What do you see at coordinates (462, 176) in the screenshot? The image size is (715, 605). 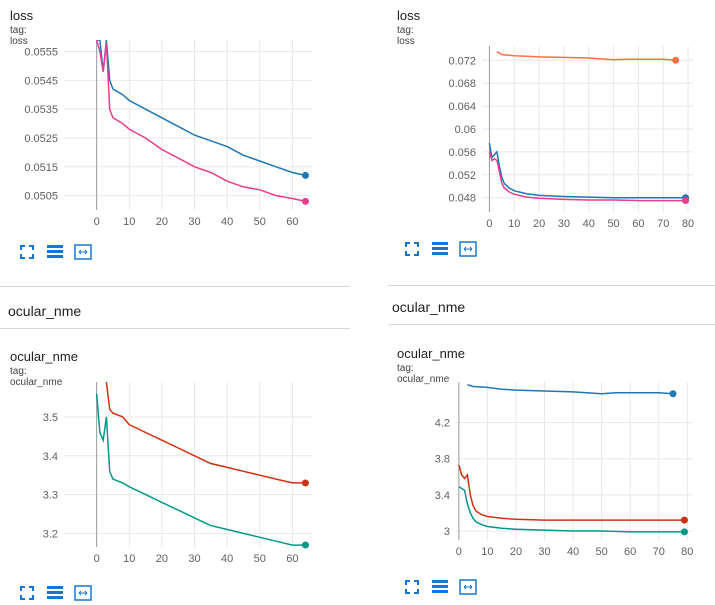 I see `y-tick-label: 0.052` at bounding box center [462, 176].